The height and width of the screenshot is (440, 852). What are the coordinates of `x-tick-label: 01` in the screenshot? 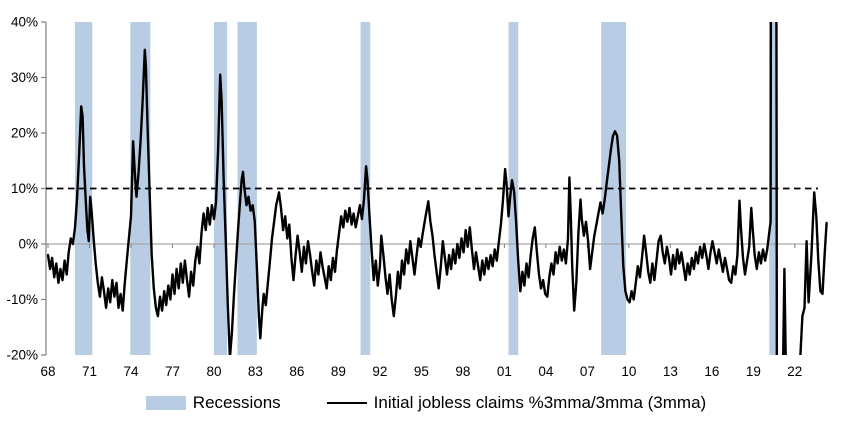 It's located at (504, 371).